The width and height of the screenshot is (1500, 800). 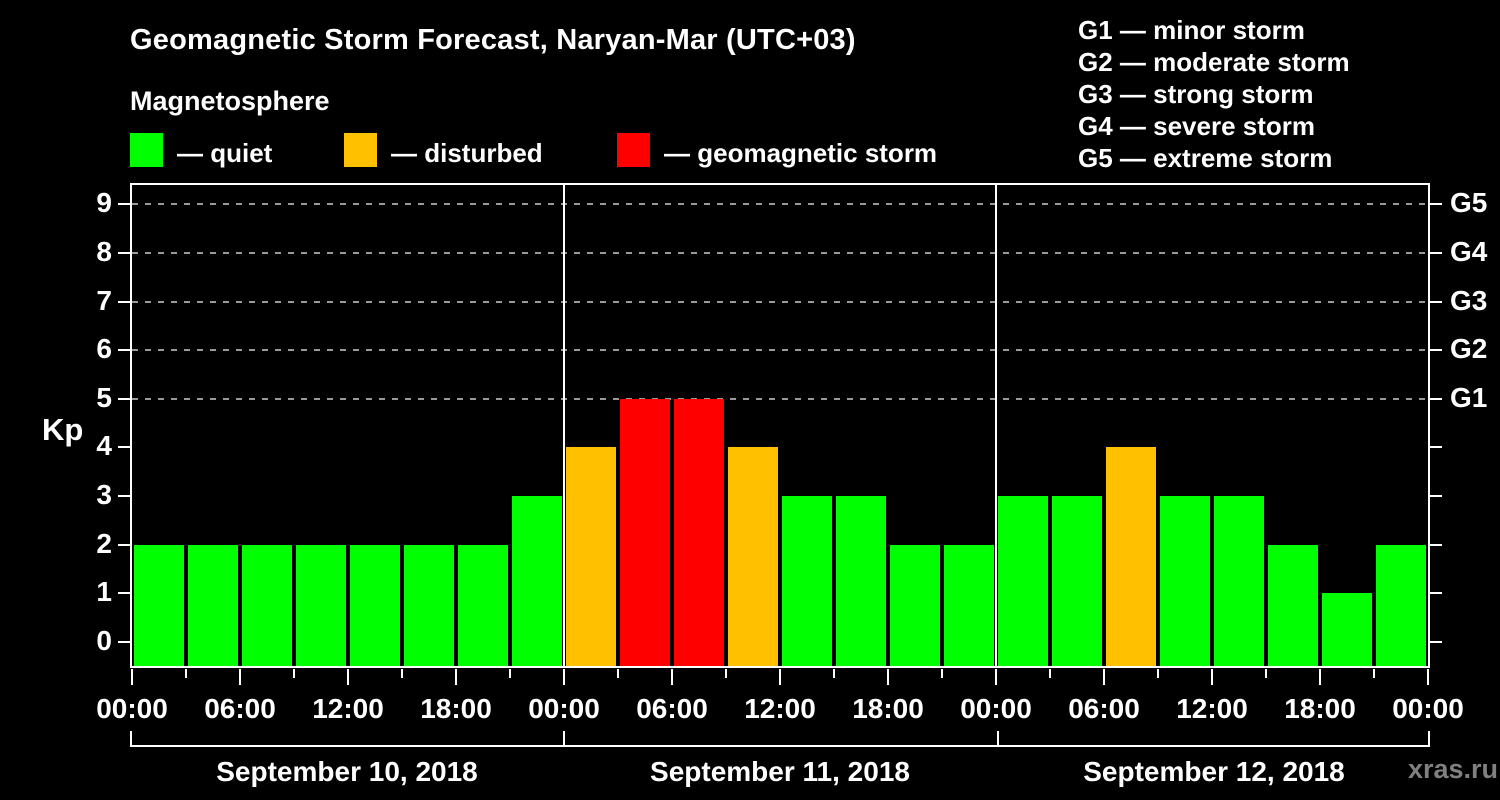 What do you see at coordinates (360, 150) in the screenshot?
I see `legend-swatch-disturbed` at bounding box center [360, 150].